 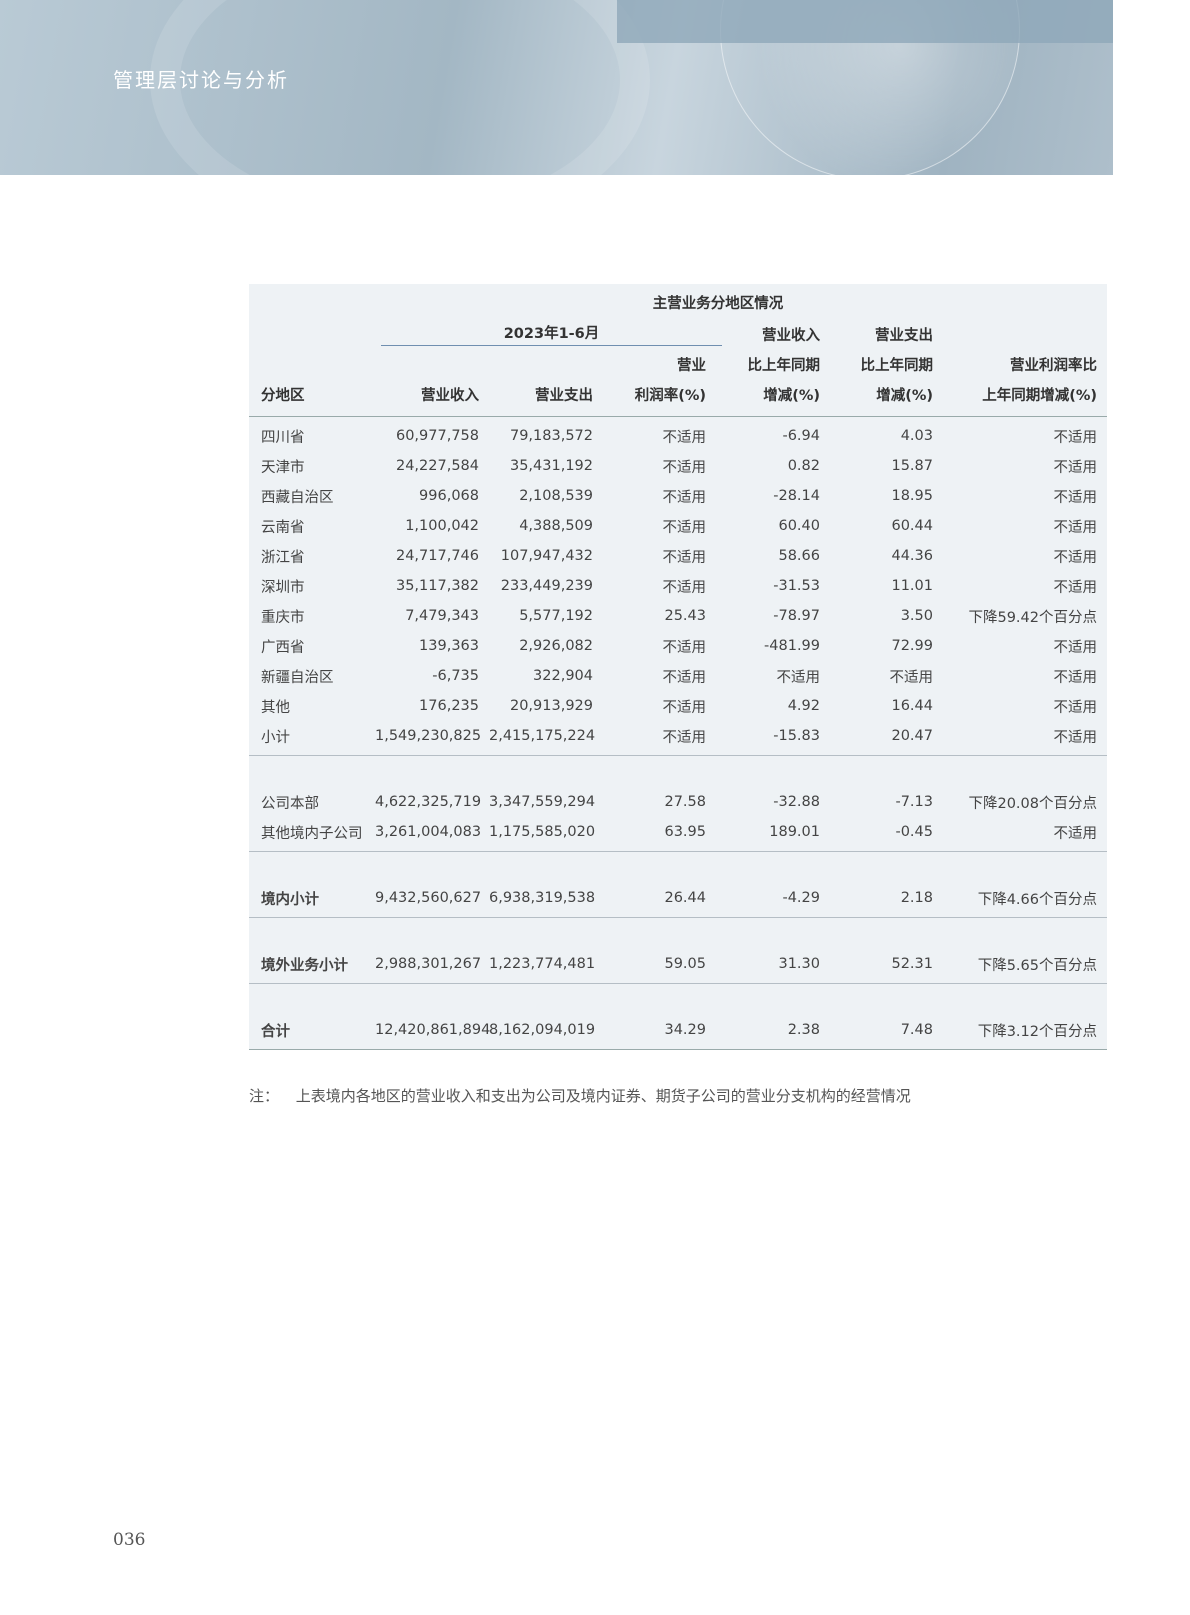 I want to click on table-cell: 2,988,301,267, so click(x=428, y=964).